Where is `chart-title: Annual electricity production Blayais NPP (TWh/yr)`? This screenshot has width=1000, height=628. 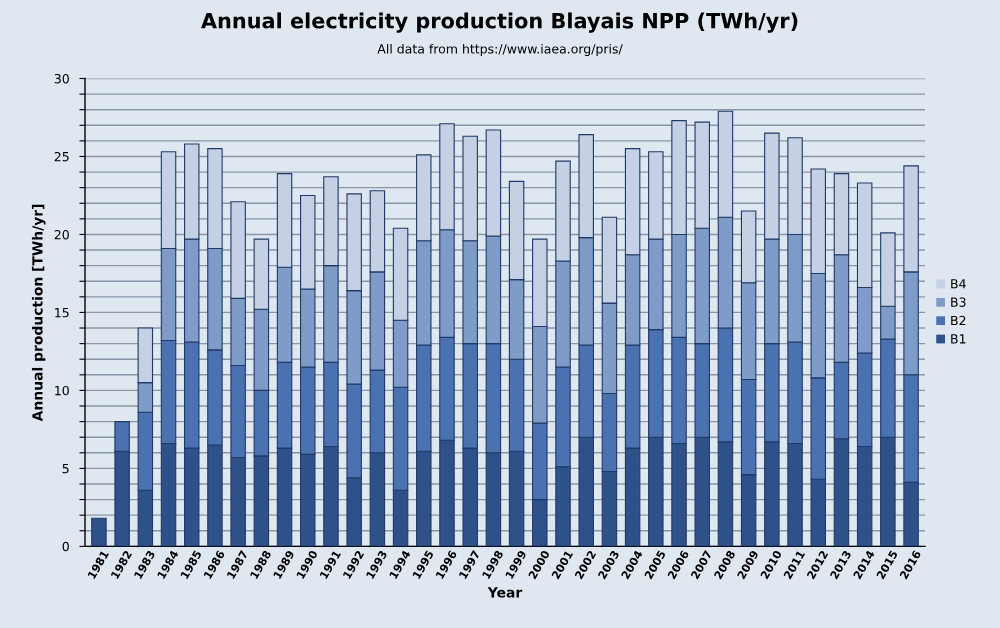 chart-title: Annual electricity production Blayais NPP (TWh/yr) is located at coordinates (499, 22).